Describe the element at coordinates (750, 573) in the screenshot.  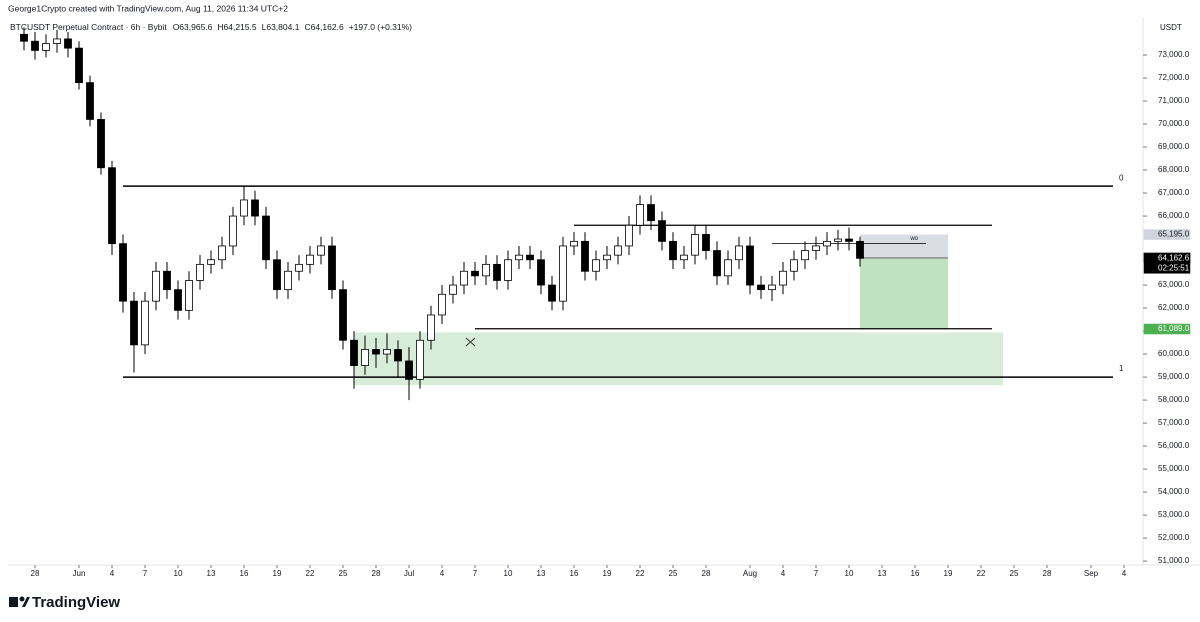
I see `x-tick-label: Aug` at that location.